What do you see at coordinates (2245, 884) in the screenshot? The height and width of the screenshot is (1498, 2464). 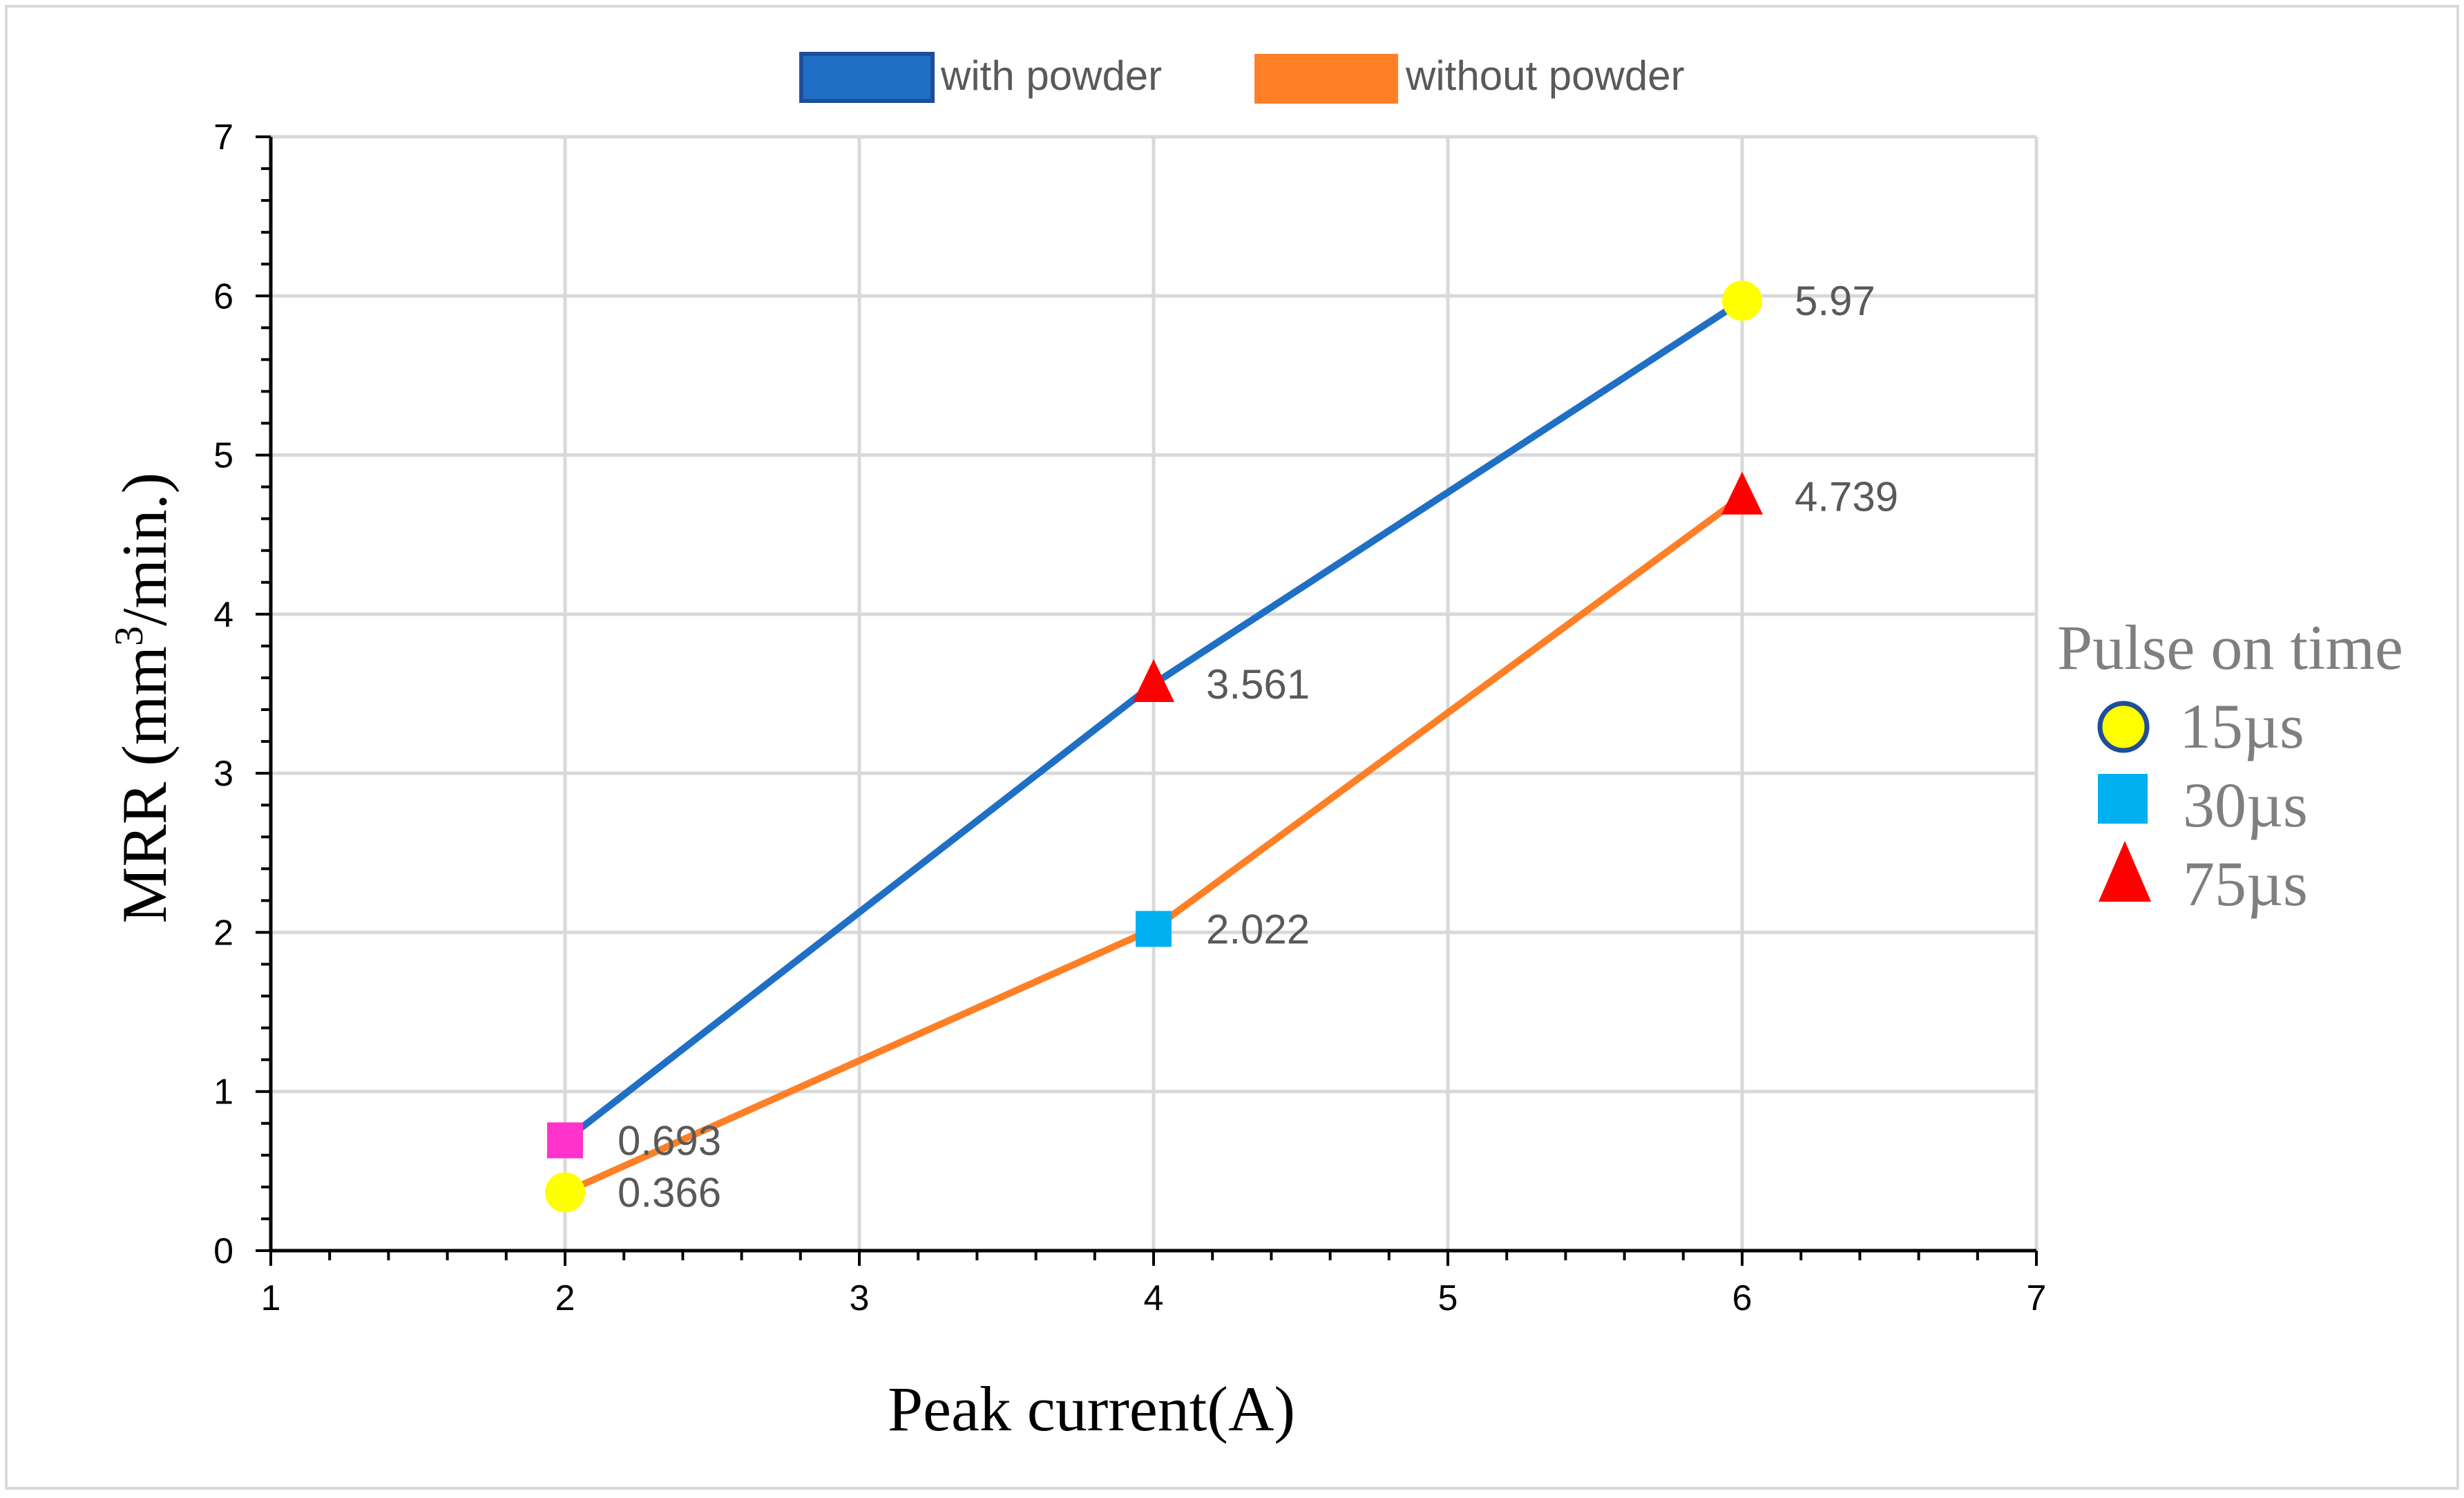 I see `pulse-legend-label-75us: 75µs` at bounding box center [2245, 884].